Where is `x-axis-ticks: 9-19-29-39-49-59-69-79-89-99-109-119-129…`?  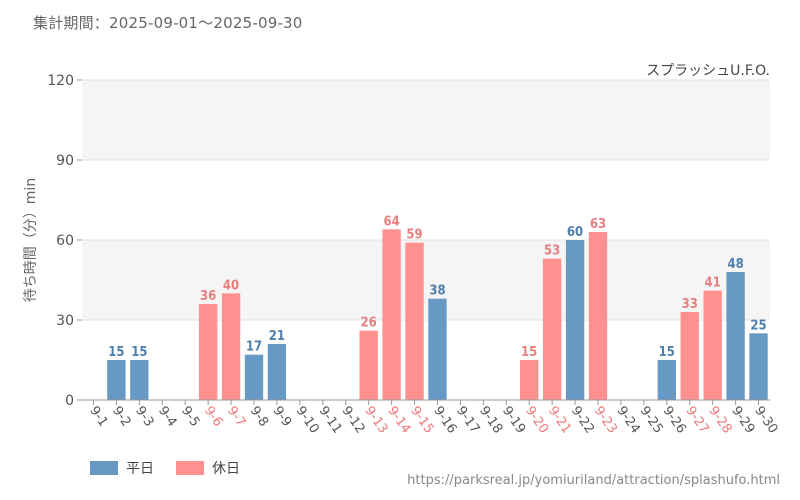
x-axis-ticks: 9-19-29-39-49-59-69-79-89-99-109-119-129… is located at coordinates (433, 418).